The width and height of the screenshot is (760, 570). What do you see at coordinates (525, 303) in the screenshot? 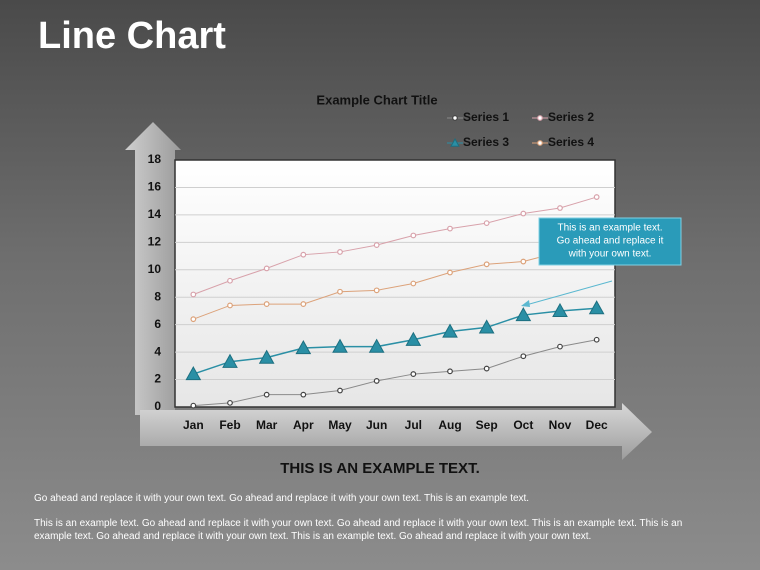
I see `callout-arrowhead` at bounding box center [525, 303].